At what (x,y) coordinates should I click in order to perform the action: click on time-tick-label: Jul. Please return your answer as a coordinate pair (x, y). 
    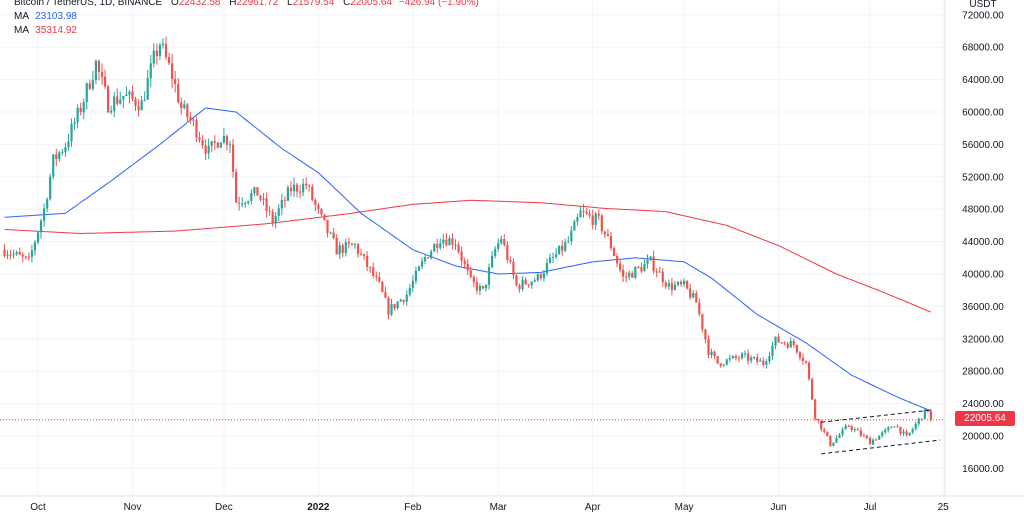
    Looking at the image, I should click on (870, 507).